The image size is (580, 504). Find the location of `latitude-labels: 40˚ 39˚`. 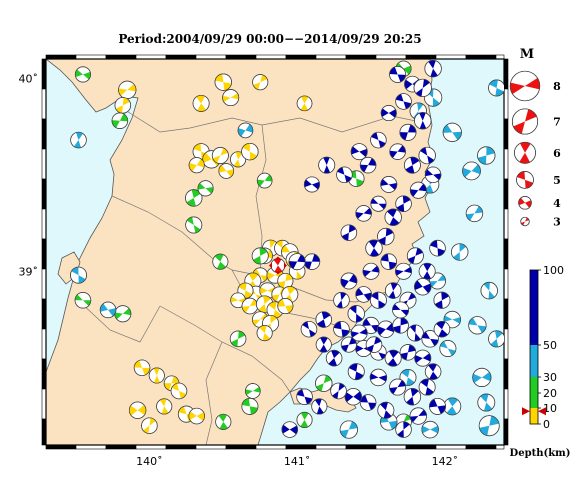

latitude-labels: 40˚ 39˚ is located at coordinates (29, 175).